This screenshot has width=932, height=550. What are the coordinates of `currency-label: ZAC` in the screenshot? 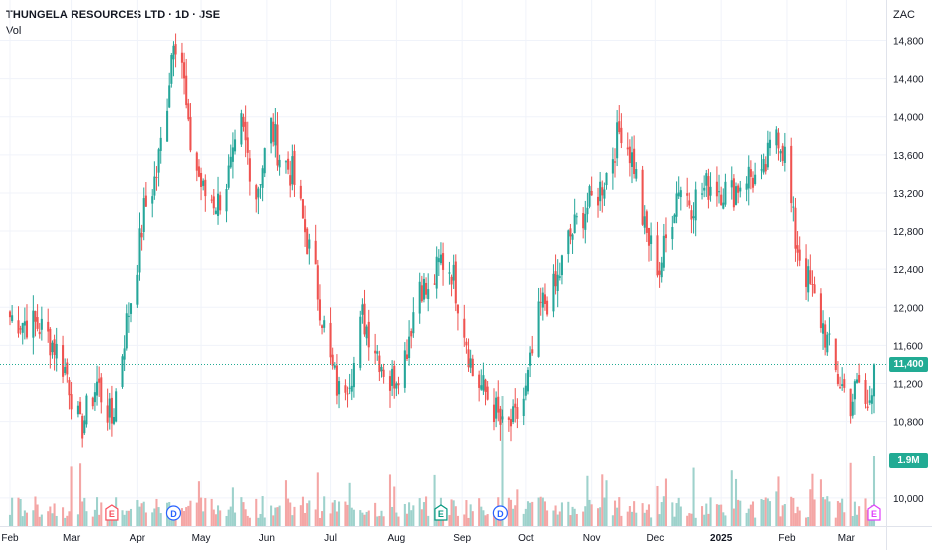 It's located at (904, 15).